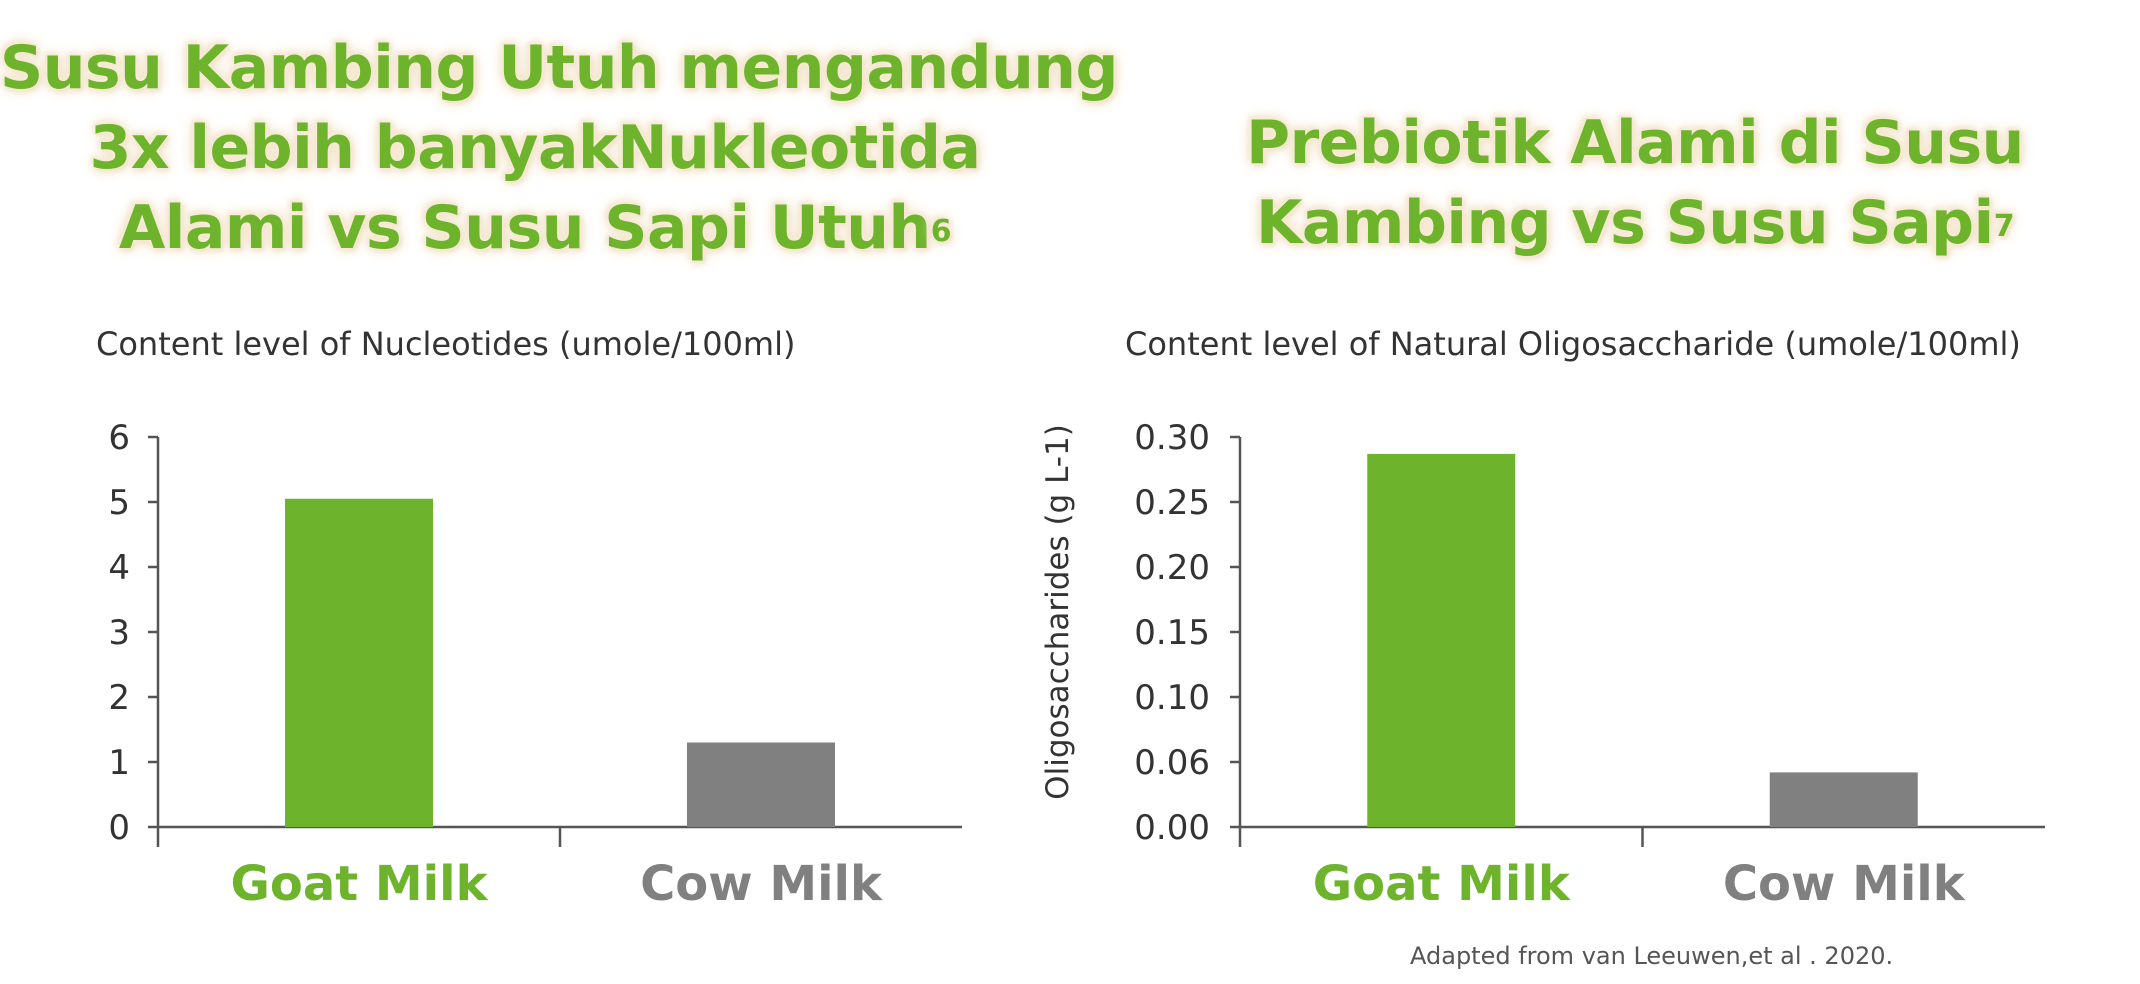 This screenshot has height=984, width=2140. I want to click on headline-line: Prebiotik Alami di Susu, so click(1635, 143).